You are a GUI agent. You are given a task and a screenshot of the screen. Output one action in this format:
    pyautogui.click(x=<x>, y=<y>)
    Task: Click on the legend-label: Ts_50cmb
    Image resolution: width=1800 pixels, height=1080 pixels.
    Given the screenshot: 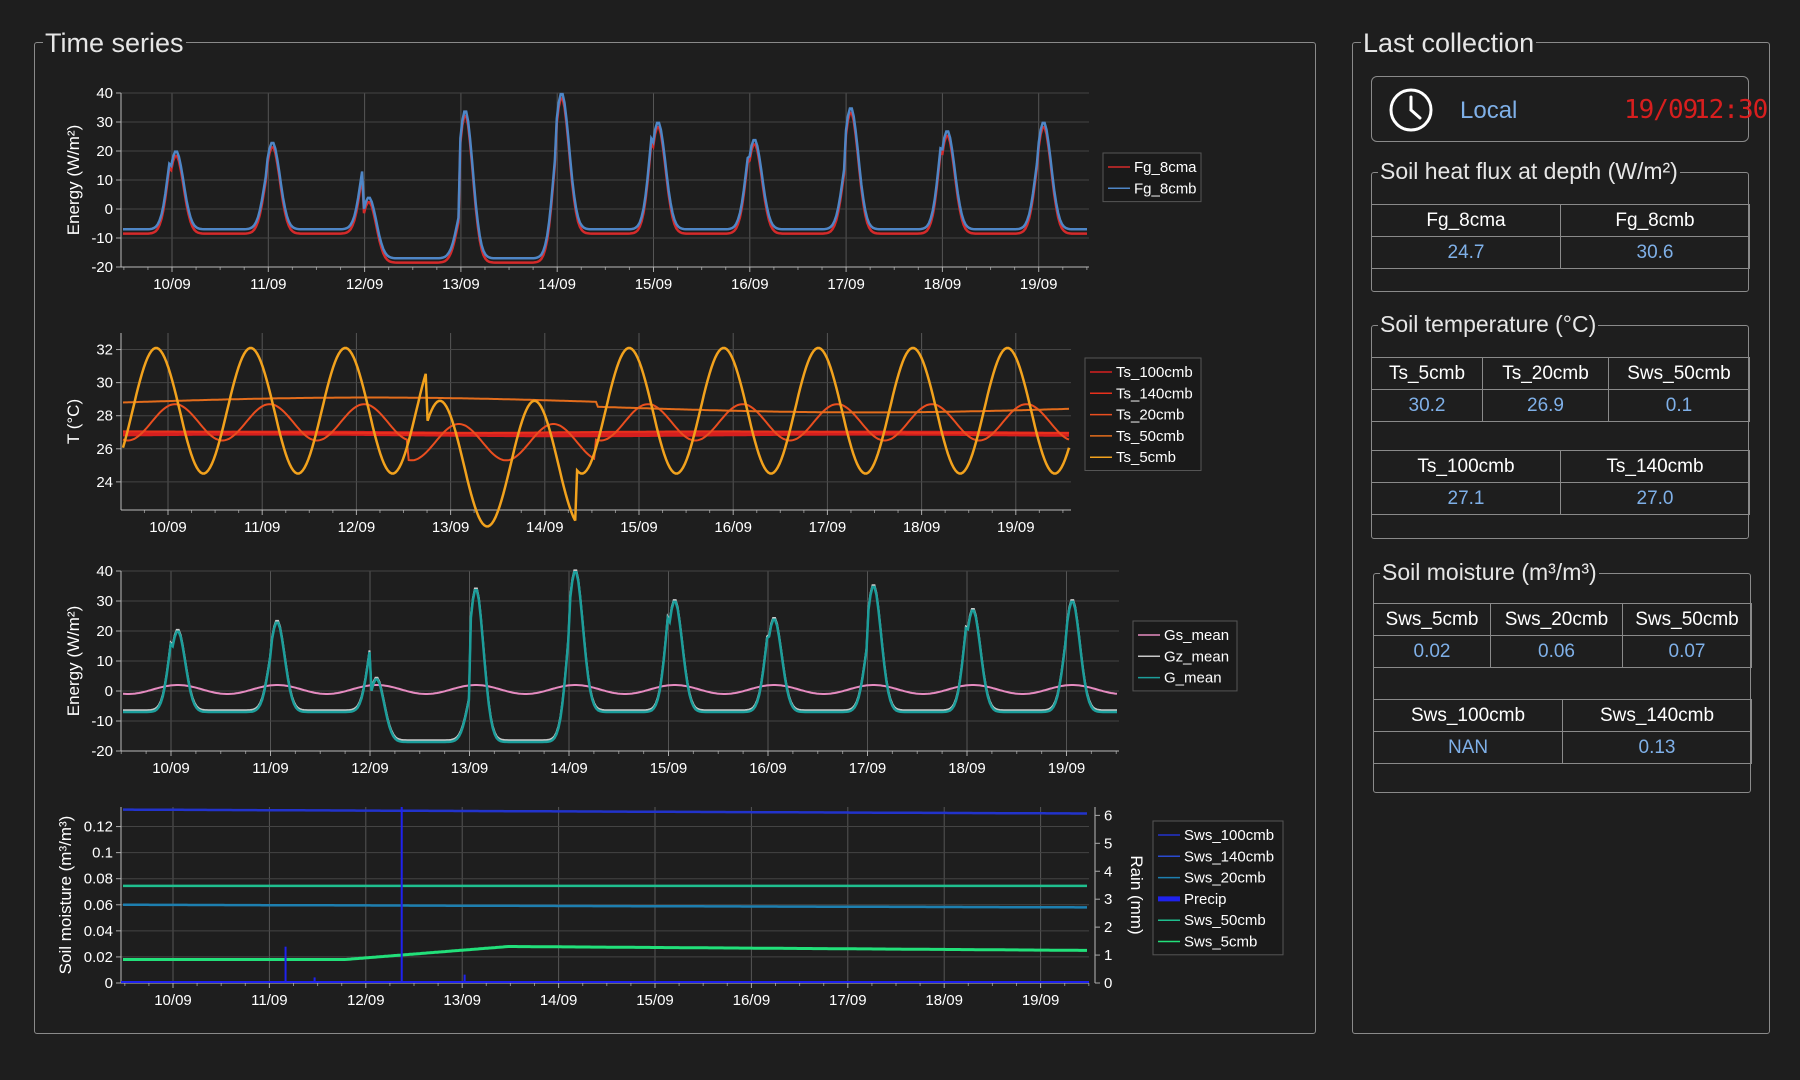 What is the action you would take?
    pyautogui.click(x=1150, y=436)
    